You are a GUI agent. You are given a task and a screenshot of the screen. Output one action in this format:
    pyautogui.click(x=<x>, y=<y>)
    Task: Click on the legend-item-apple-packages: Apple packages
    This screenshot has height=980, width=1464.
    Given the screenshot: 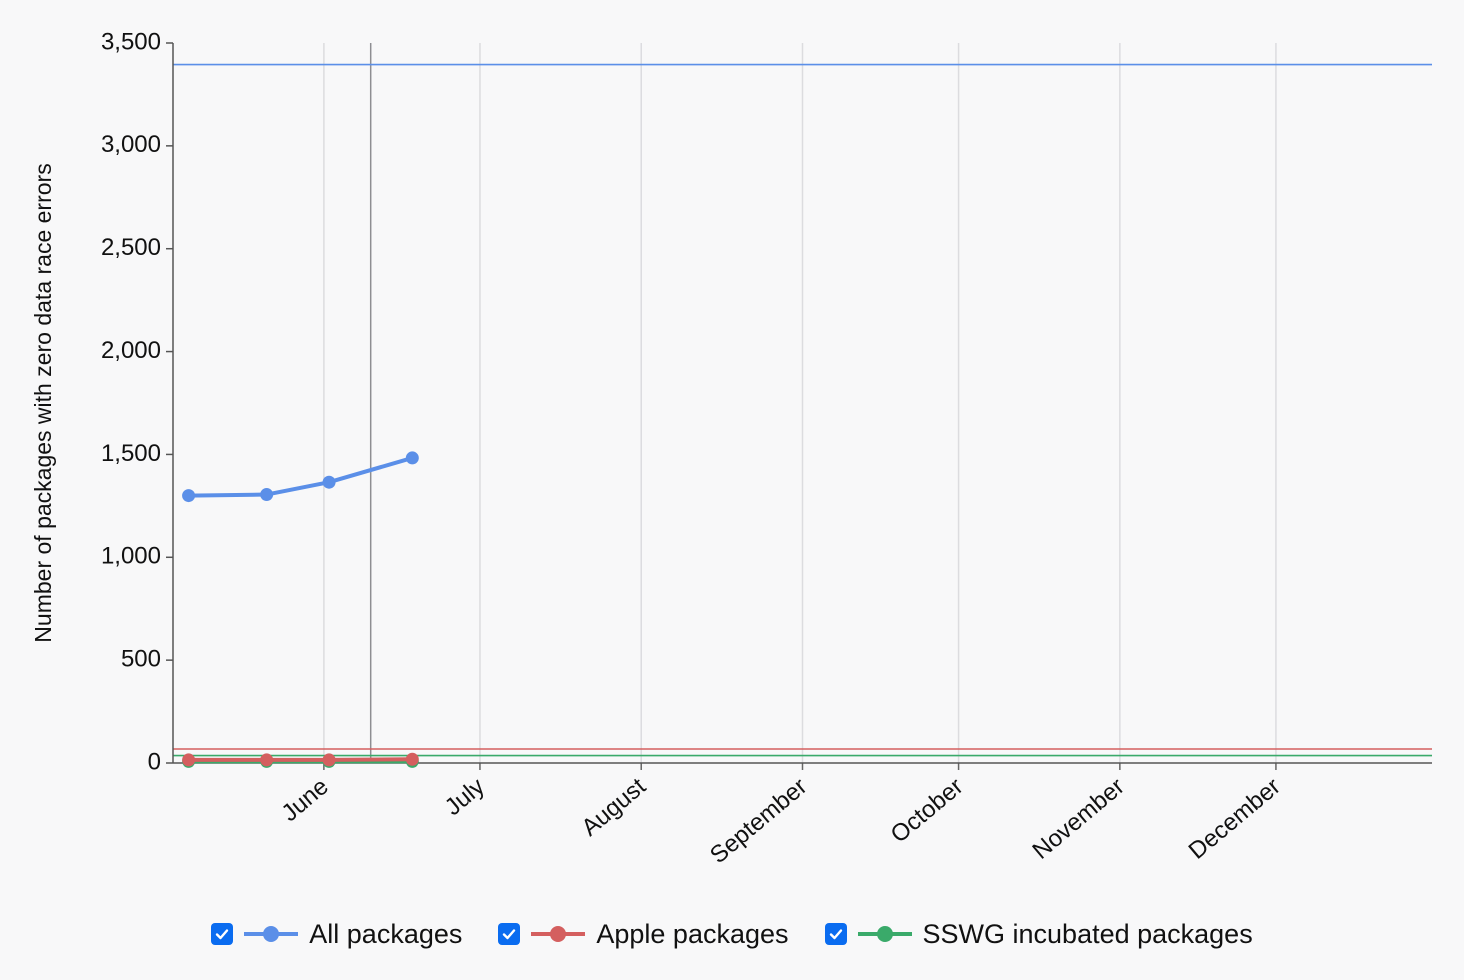 What is the action you would take?
    pyautogui.click(x=643, y=934)
    